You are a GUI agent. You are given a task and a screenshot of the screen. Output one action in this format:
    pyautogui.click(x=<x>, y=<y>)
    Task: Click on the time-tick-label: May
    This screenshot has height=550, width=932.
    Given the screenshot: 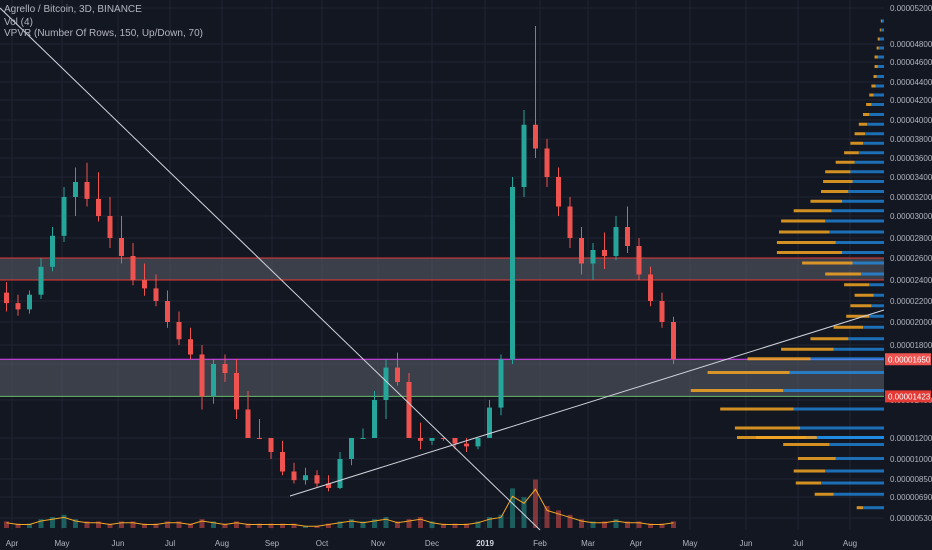 What is the action you would take?
    pyautogui.click(x=689, y=543)
    